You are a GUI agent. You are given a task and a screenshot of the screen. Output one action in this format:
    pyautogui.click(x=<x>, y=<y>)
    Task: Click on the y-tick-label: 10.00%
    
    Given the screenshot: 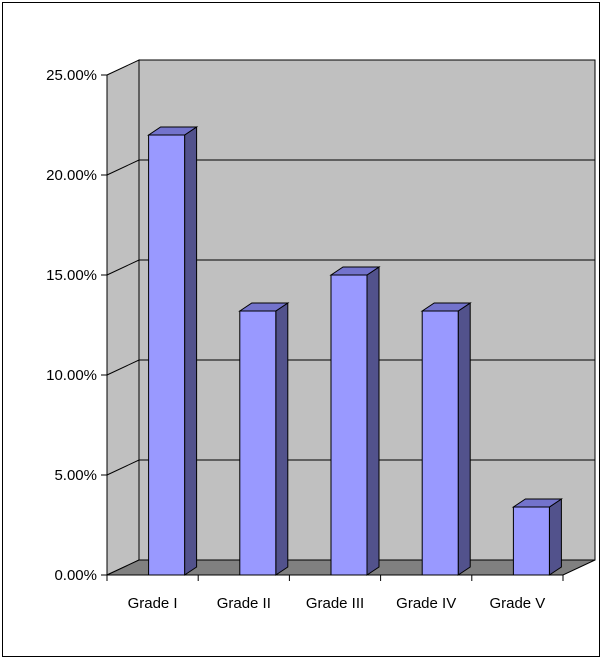 What is the action you would take?
    pyautogui.click(x=71, y=375)
    